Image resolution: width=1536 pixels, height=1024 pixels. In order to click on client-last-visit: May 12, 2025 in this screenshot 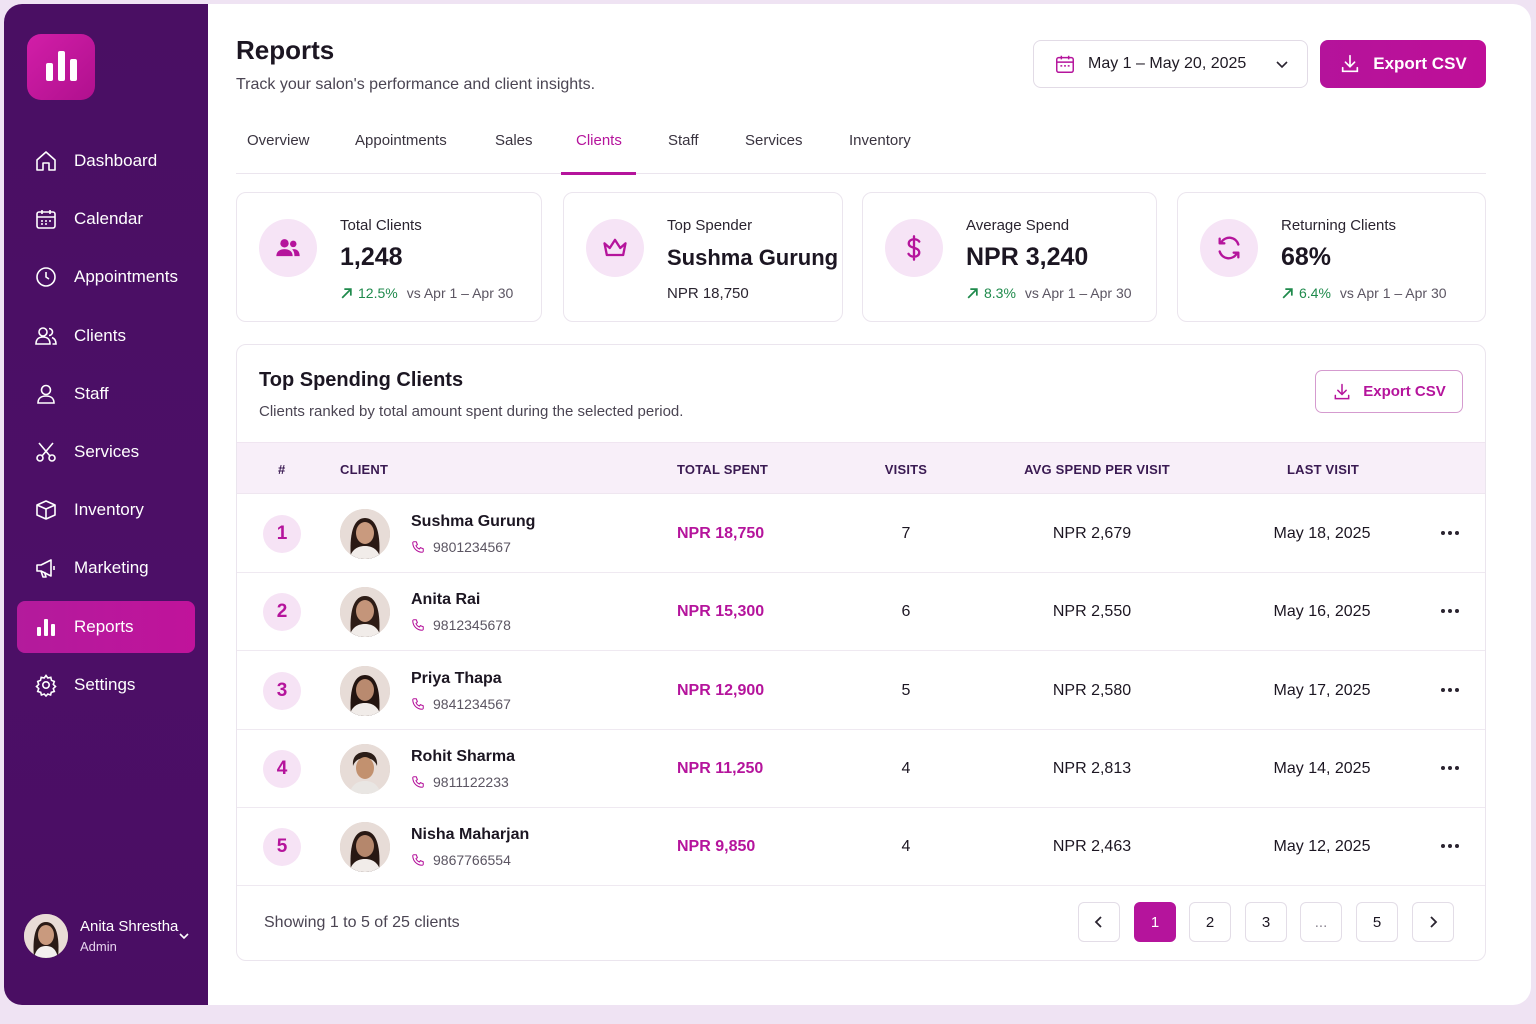, I will do `click(1322, 847)`.